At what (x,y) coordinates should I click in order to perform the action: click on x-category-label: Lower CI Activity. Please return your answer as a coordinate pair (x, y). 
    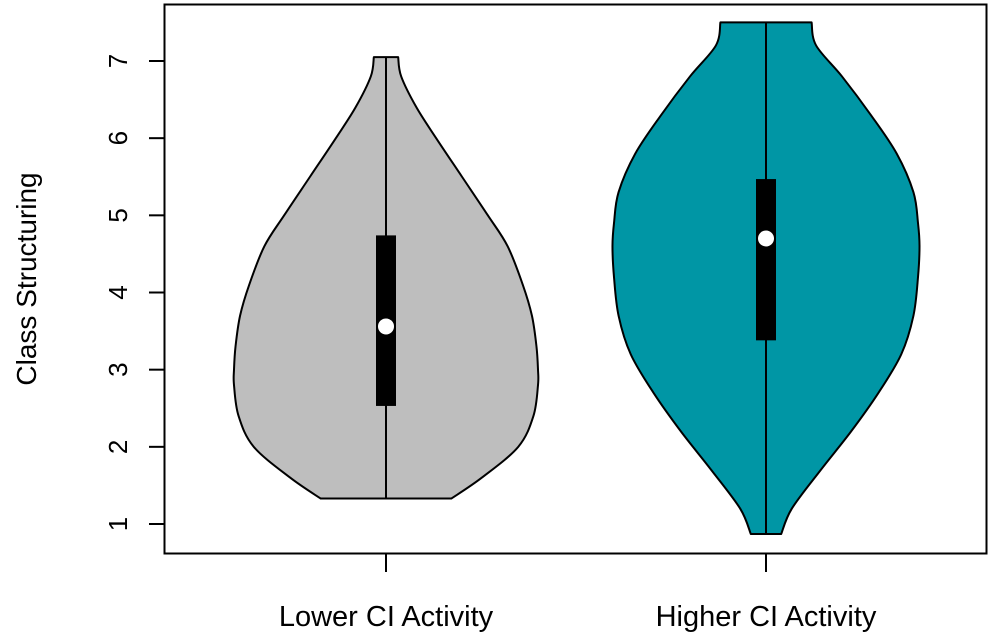
    Looking at the image, I should click on (386, 617).